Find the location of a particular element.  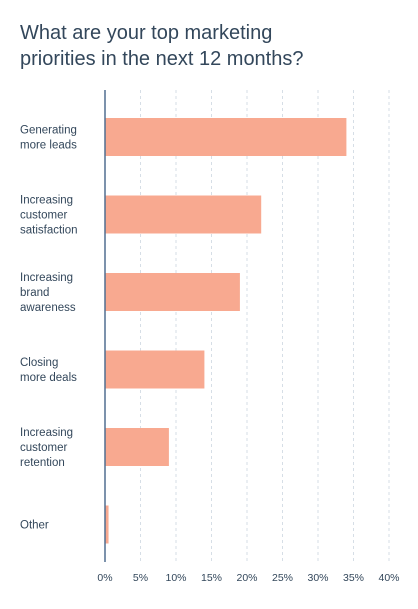

category-label: Increasing brand awareness is located at coordinates (48, 293).